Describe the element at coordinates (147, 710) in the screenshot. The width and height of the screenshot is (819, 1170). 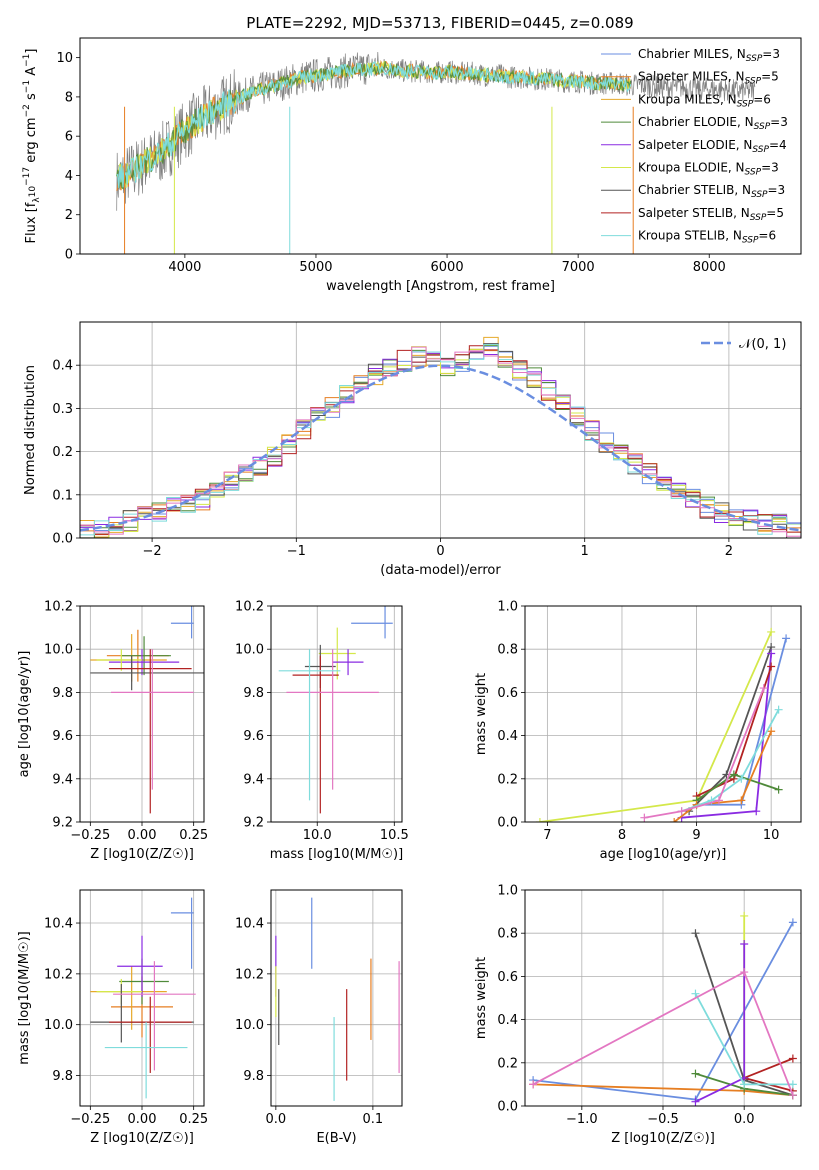
I see `plot-area` at that location.